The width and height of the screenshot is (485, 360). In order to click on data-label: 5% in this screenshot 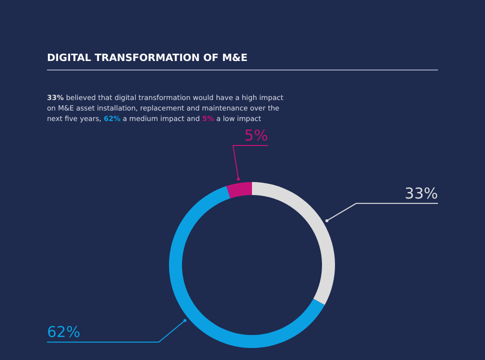, I will do `click(256, 135)`.